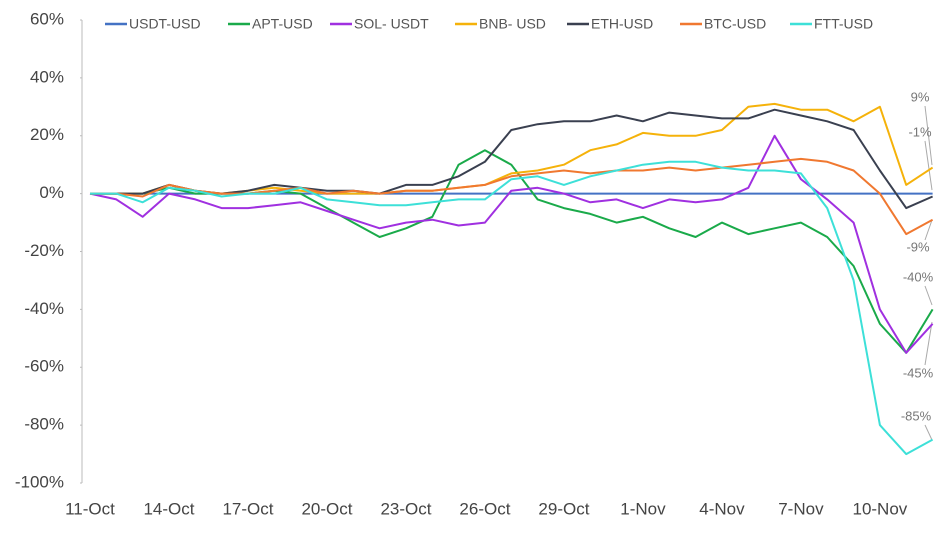 The width and height of the screenshot is (943, 533). Describe the element at coordinates (484, 508) in the screenshot. I see `x-tick-label: 26-Oct` at that location.